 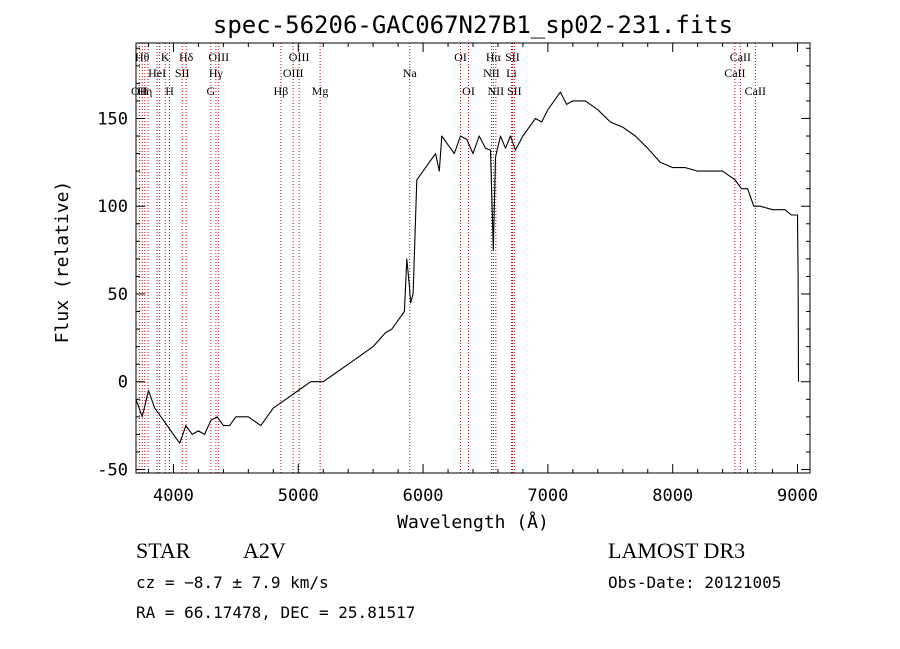 I want to click on y-tick-label: -50, so click(x=112, y=470).